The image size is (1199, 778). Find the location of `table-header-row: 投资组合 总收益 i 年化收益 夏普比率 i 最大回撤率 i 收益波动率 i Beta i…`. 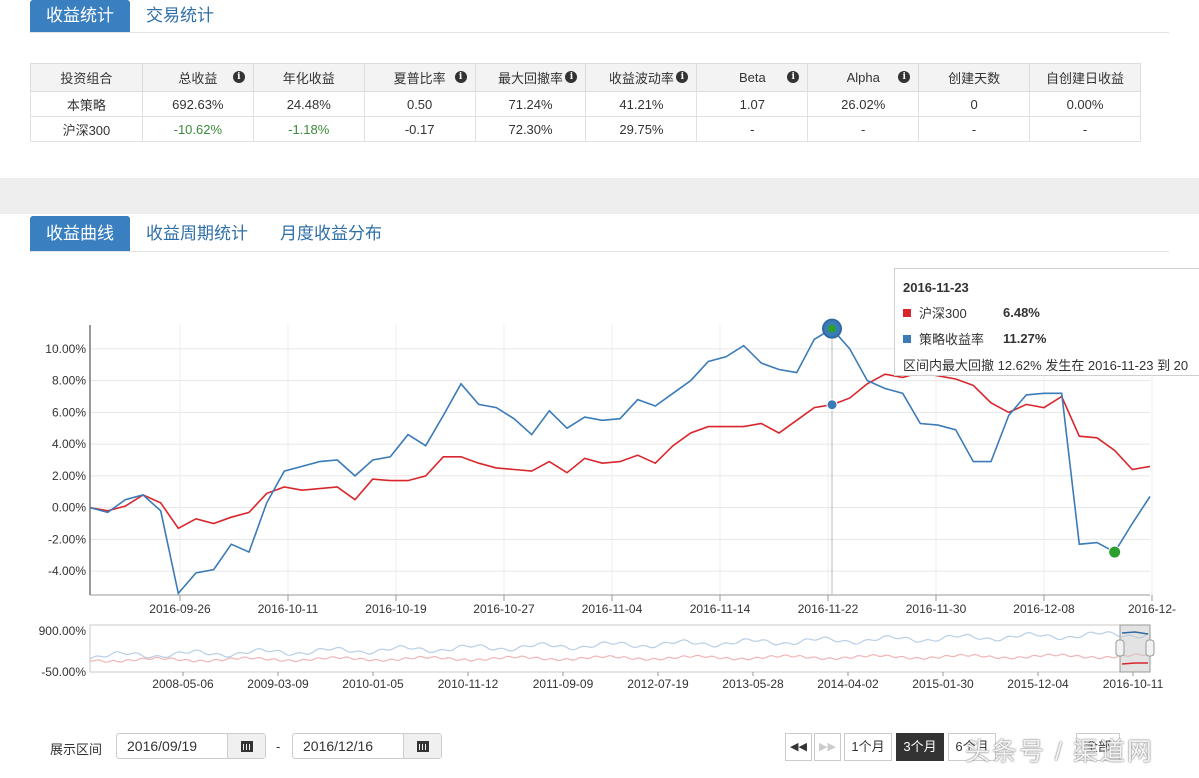

table-header-row: 投资组合 总收益 i 年化收益 夏普比率 i 最大回撤率 i 收益波动率 i Beta i… is located at coordinates (585, 77).